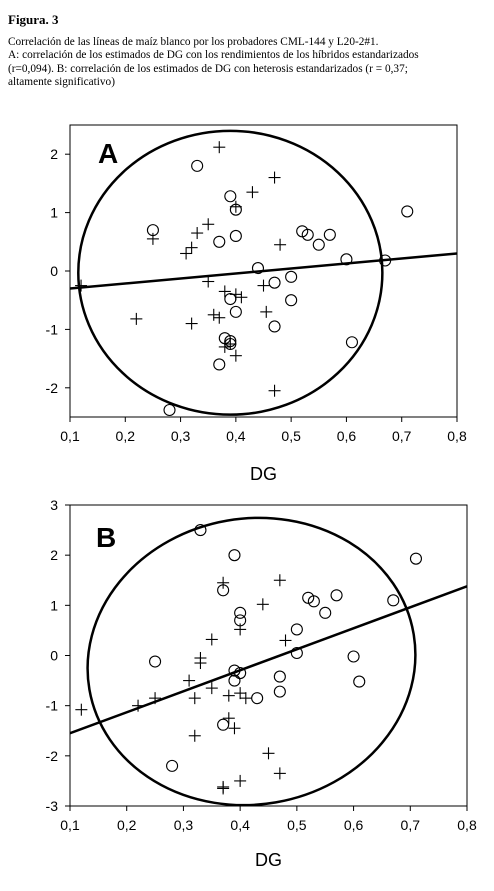  Describe the element at coordinates (467, 825) in the screenshot. I see `x-tick-label: 0,8` at that location.